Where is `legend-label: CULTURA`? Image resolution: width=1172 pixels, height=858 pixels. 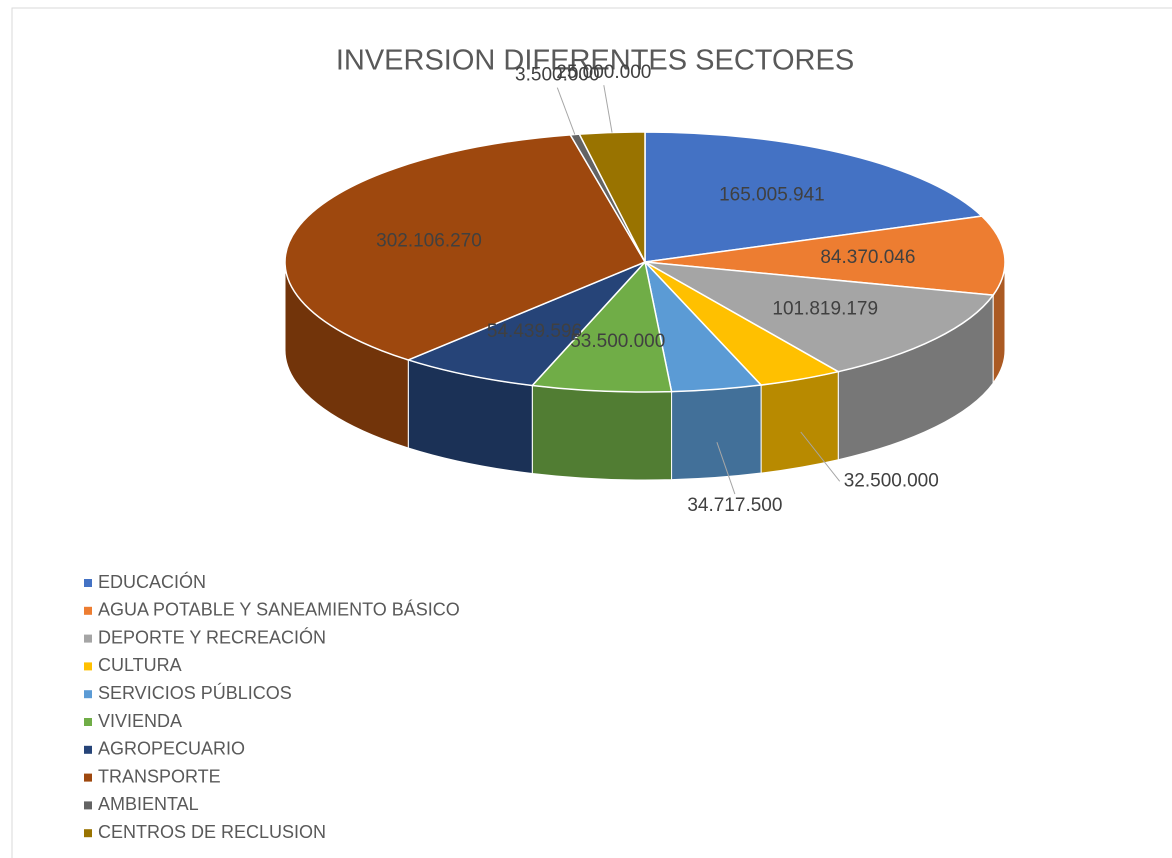
legend-label: CULTURA is located at coordinates (140, 665).